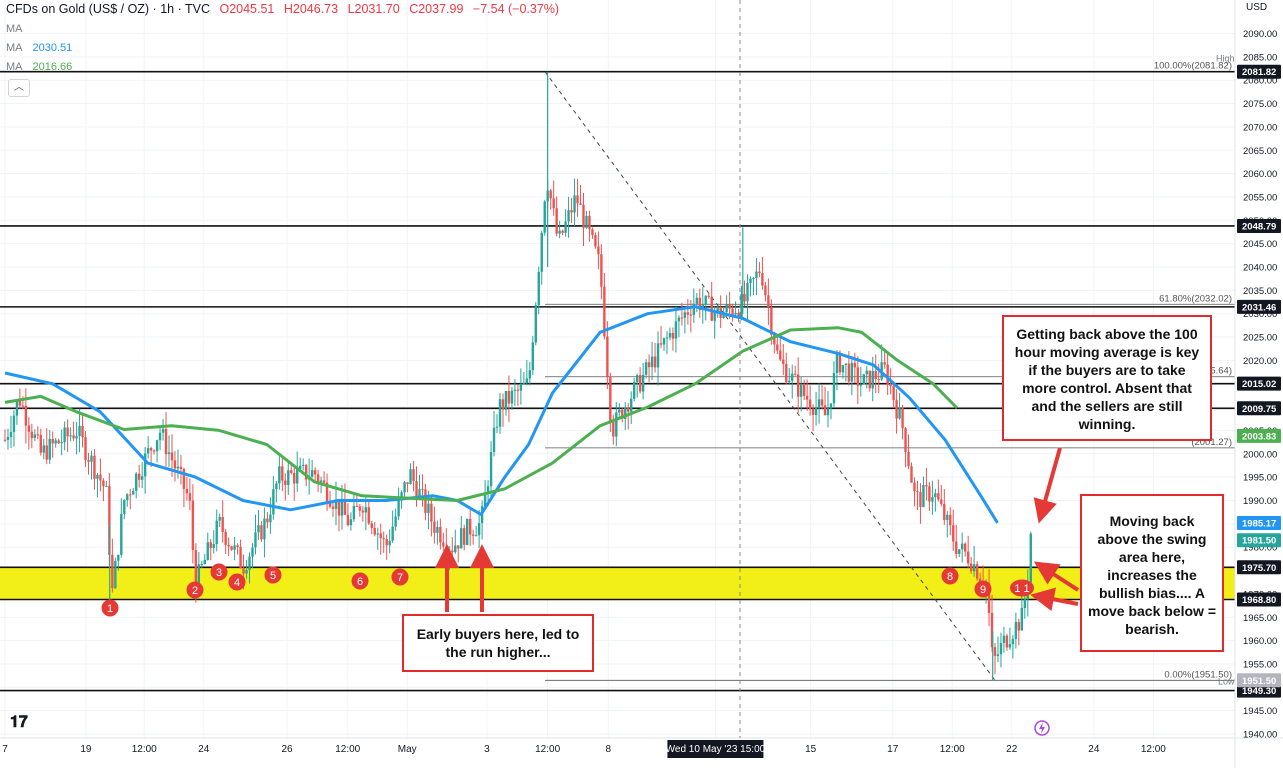 This screenshot has height=768, width=1283. What do you see at coordinates (1056, 576) in the screenshot?
I see `annotation-arrow` at bounding box center [1056, 576].